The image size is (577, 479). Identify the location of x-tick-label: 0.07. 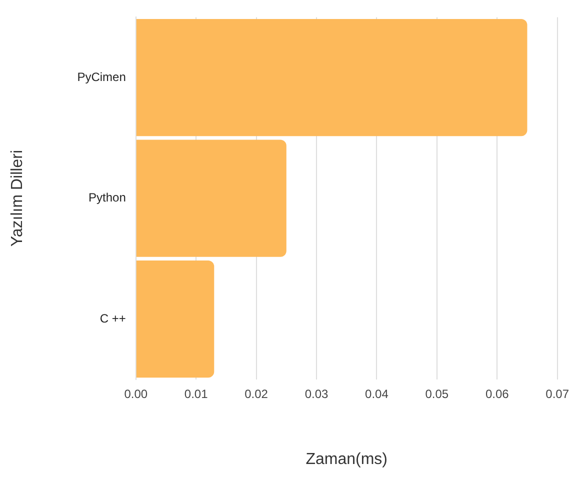
(558, 393).